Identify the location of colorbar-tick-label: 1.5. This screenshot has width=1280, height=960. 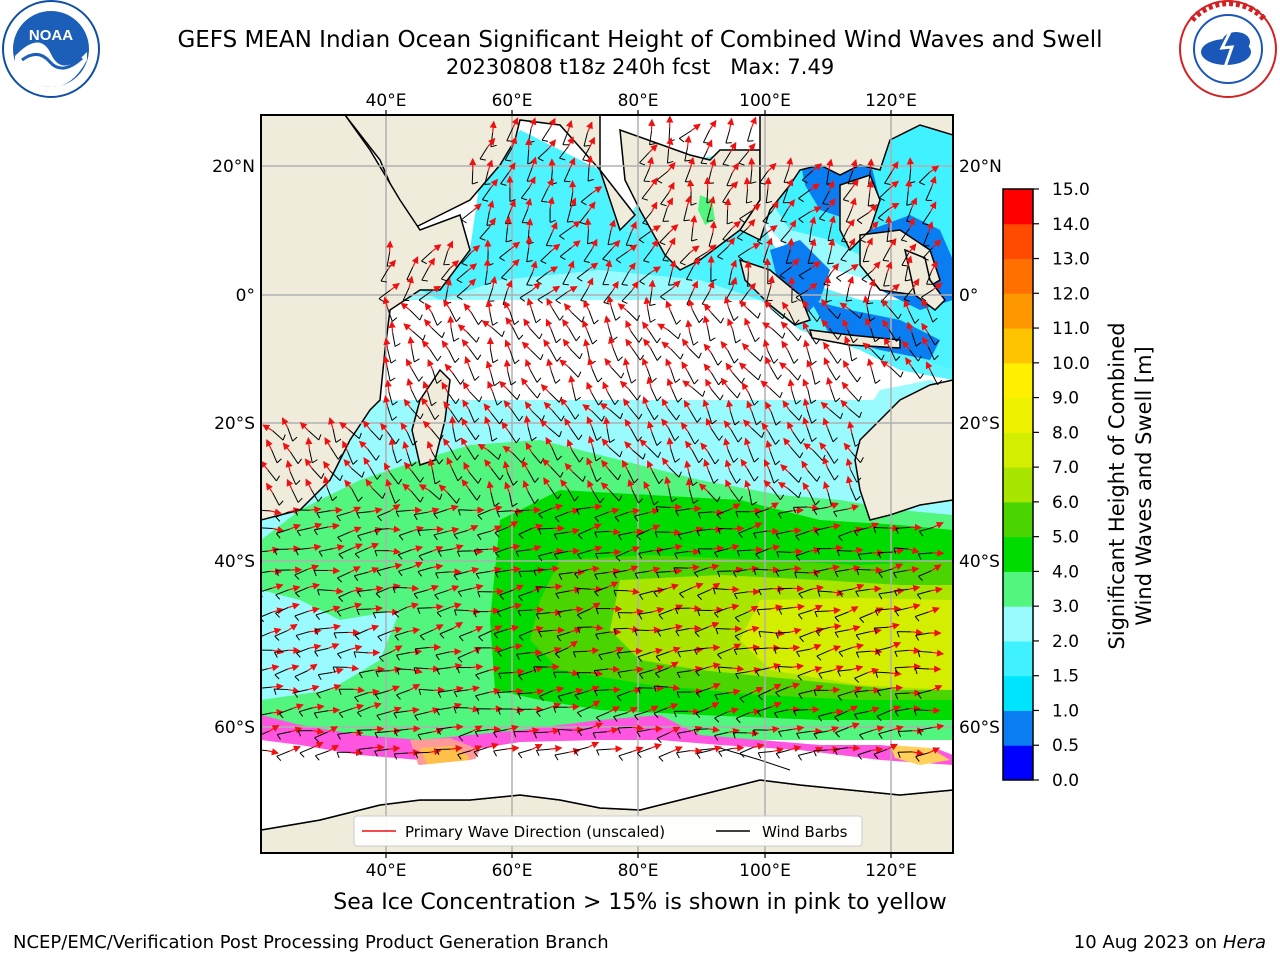
(1065, 677).